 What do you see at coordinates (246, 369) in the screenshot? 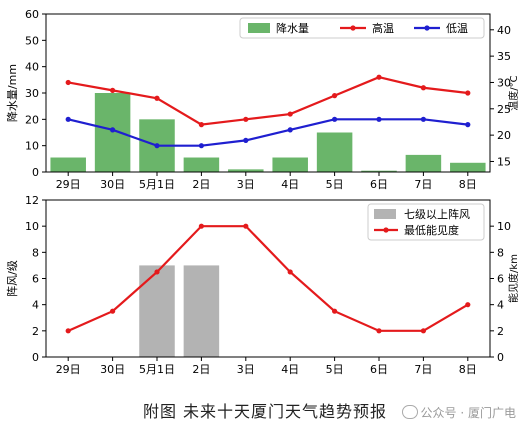
I see `xtick-label-1-4: 3日` at bounding box center [246, 369].